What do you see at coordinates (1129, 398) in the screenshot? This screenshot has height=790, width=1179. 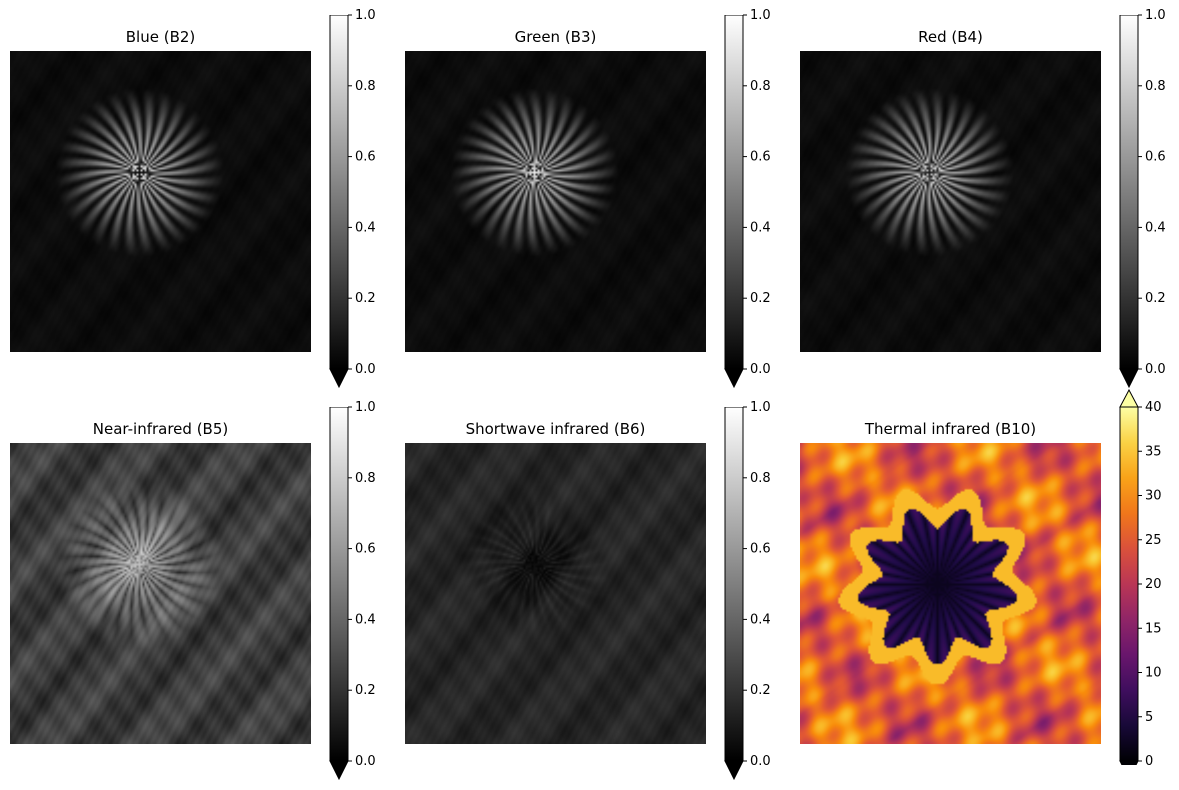 I see `colorbar-extend-max` at bounding box center [1129, 398].